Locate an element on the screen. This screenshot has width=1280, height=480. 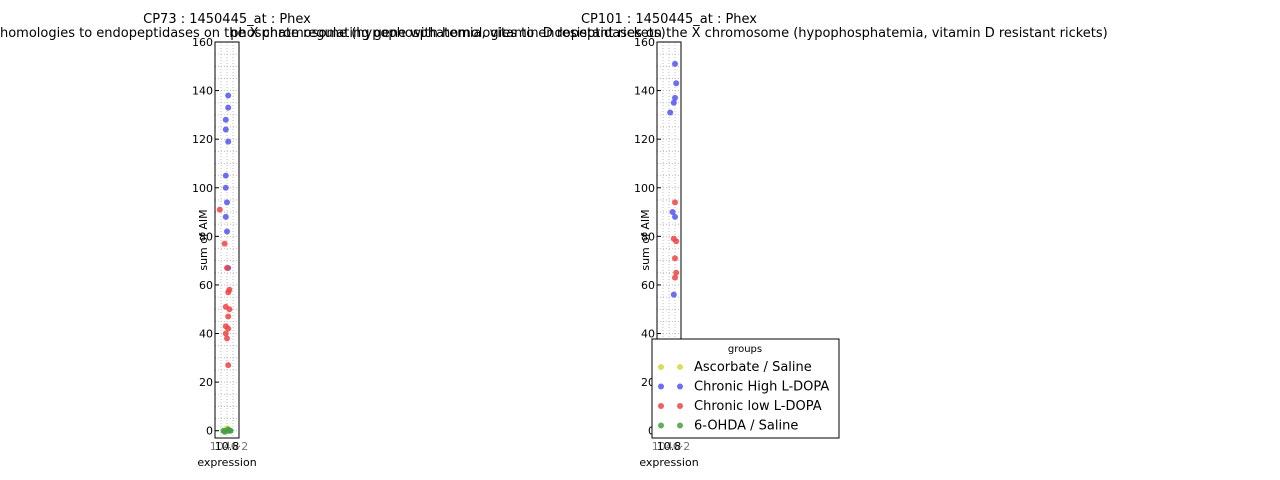
y-tick-label: 20 is located at coordinates (206, 382).